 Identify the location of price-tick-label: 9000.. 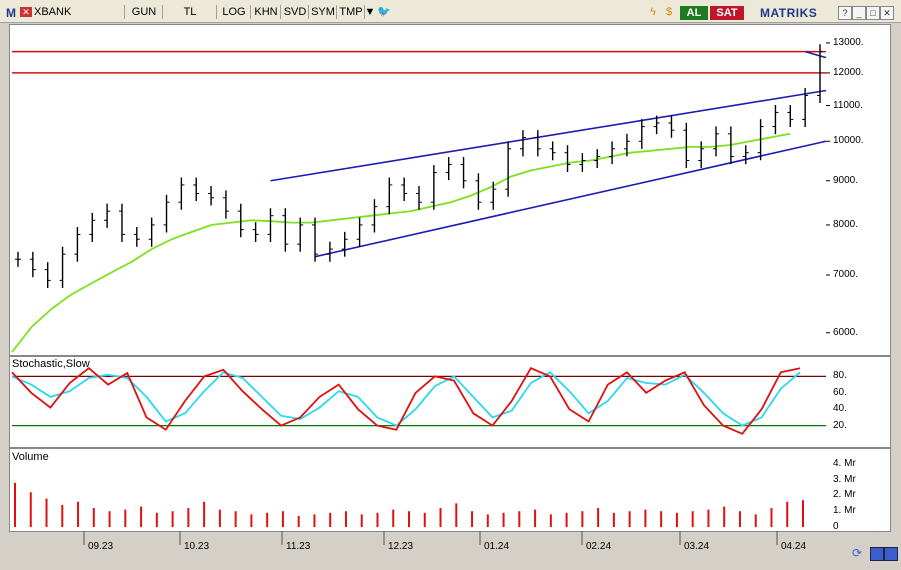
(846, 180).